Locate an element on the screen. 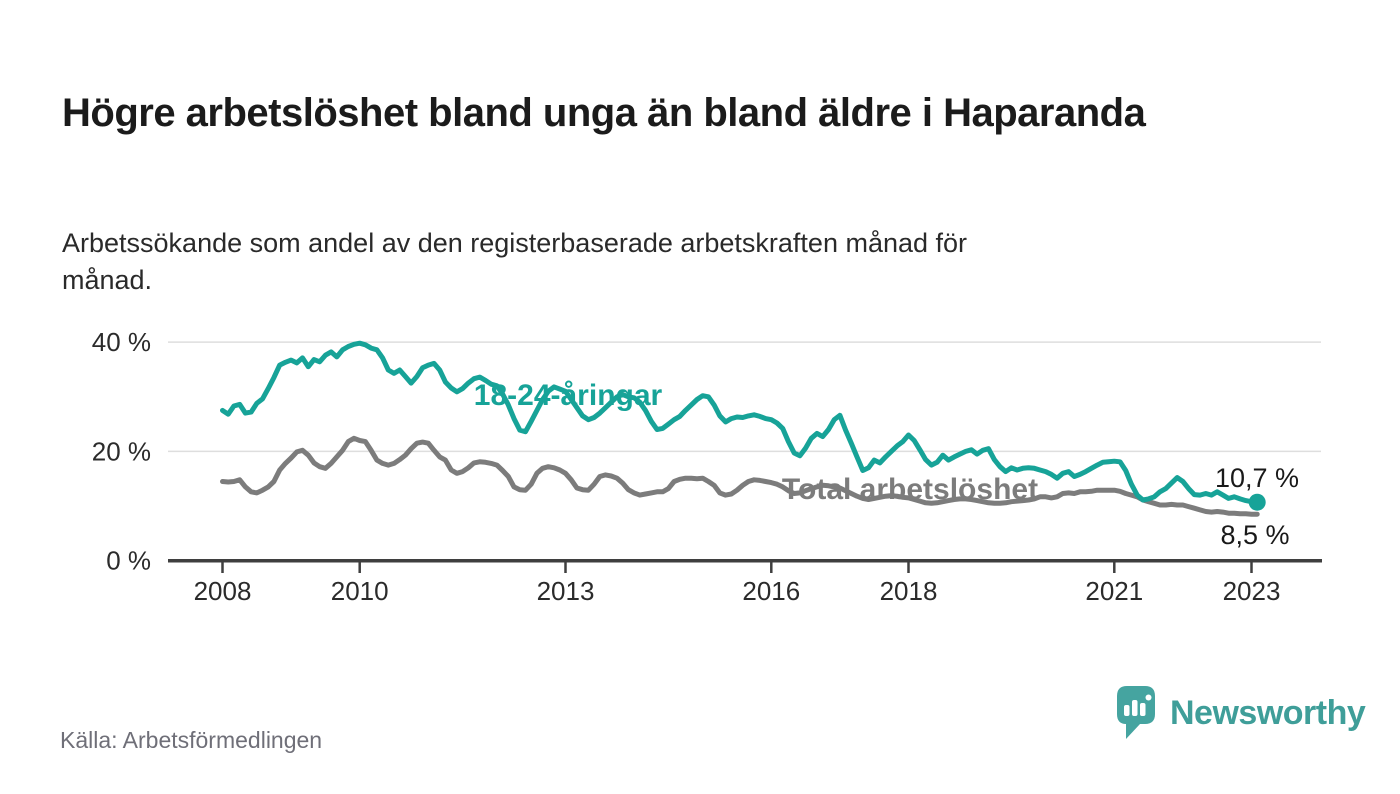 The width and height of the screenshot is (1400, 794). logo-wordmark: Newsworthy is located at coordinates (1268, 712).